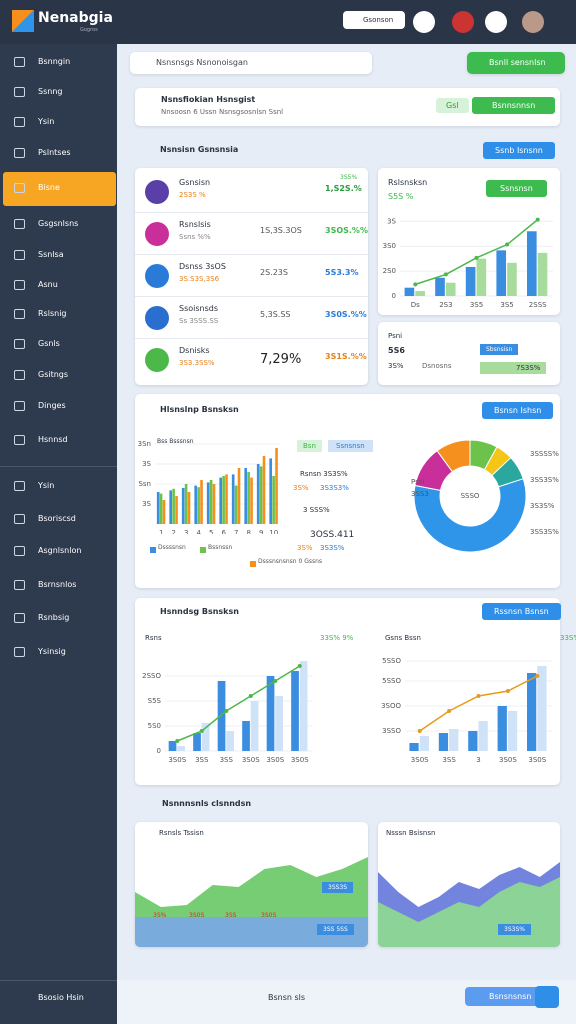 Image resolution: width=576 pixels, height=1024 pixels. What do you see at coordinates (287, 997) in the screenshot?
I see `footer-text: Bsnsn sls` at bounding box center [287, 997].